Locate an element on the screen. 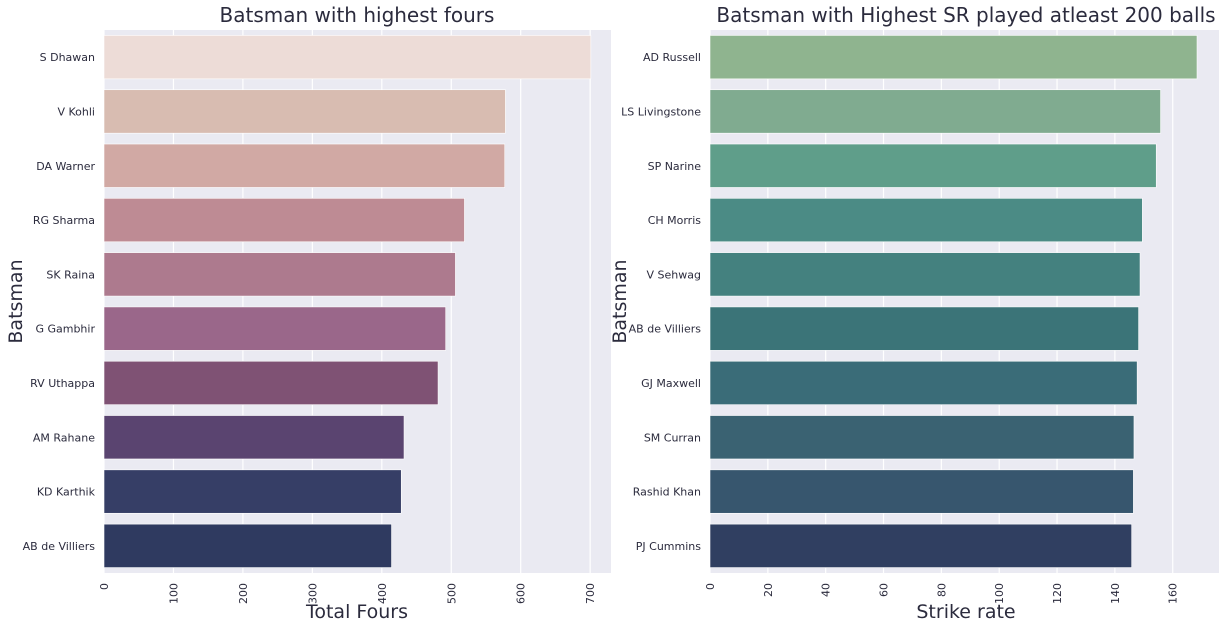 Image resolution: width=1227 pixels, height=629 pixels. x-tick-label: 140 is located at coordinates (1115, 593).